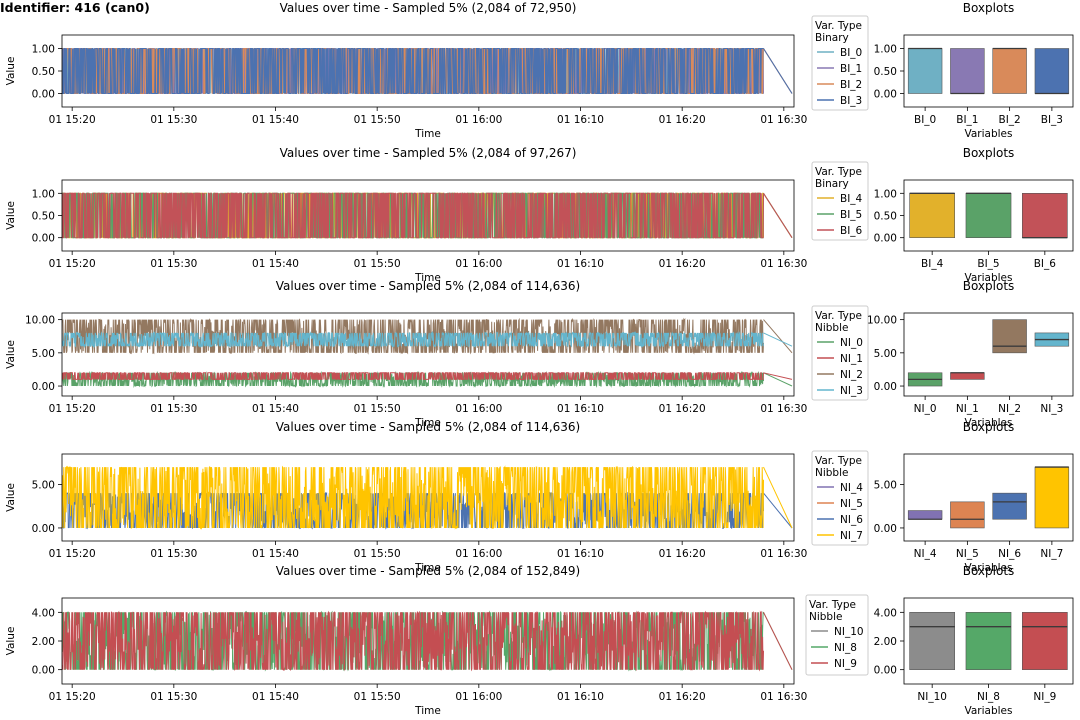  Describe the element at coordinates (845, 648) in the screenshot. I see `legend-entry: NI_8` at that location.